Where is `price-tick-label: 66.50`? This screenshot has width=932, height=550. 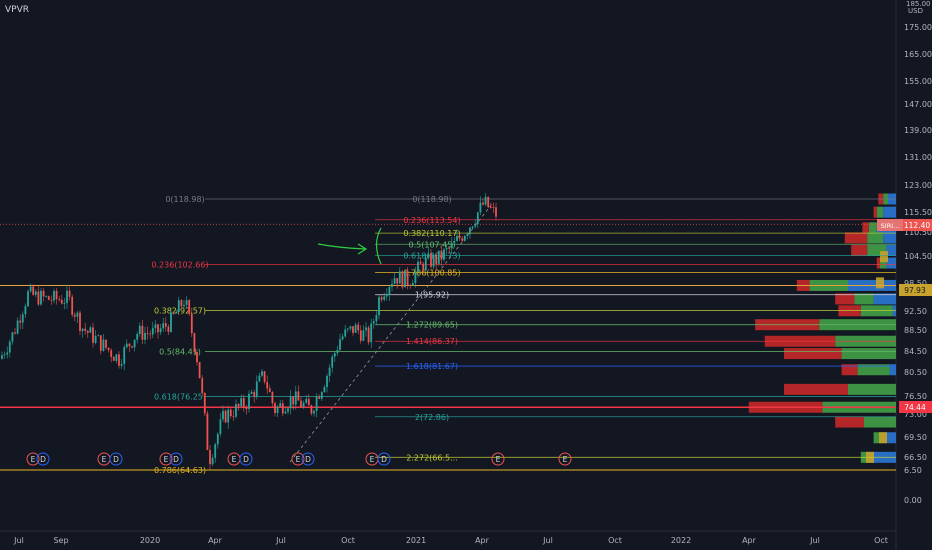
price-tick-label: 66.50 is located at coordinates (915, 457).